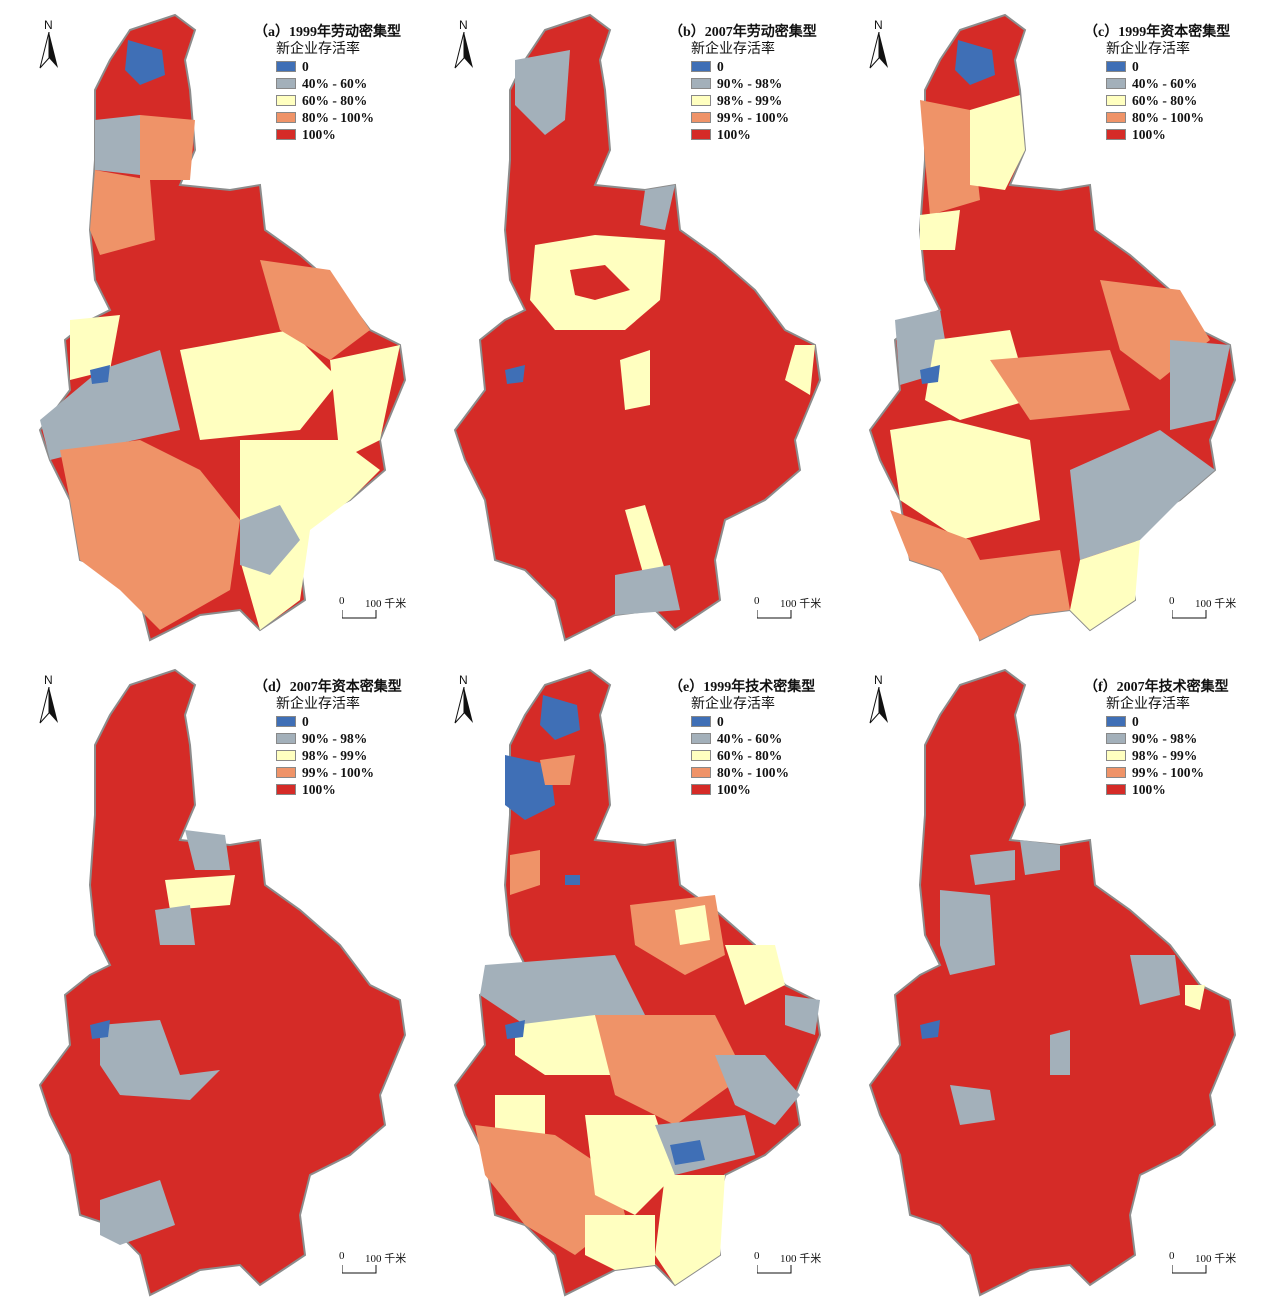 Image resolution: width=1270 pixels, height=1310 pixels. I want to click on choropleth-map-b, so click(637, 327).